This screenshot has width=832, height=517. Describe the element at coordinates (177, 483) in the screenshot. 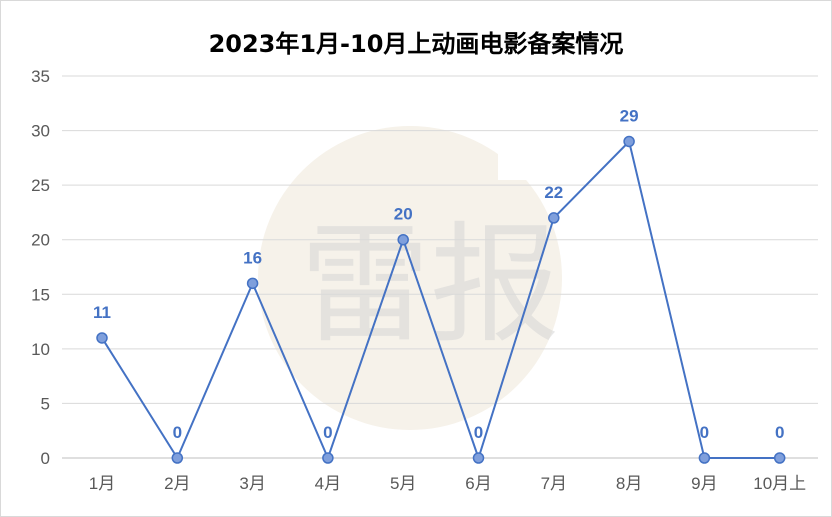

I see `x-tick-label: 2月` at that location.